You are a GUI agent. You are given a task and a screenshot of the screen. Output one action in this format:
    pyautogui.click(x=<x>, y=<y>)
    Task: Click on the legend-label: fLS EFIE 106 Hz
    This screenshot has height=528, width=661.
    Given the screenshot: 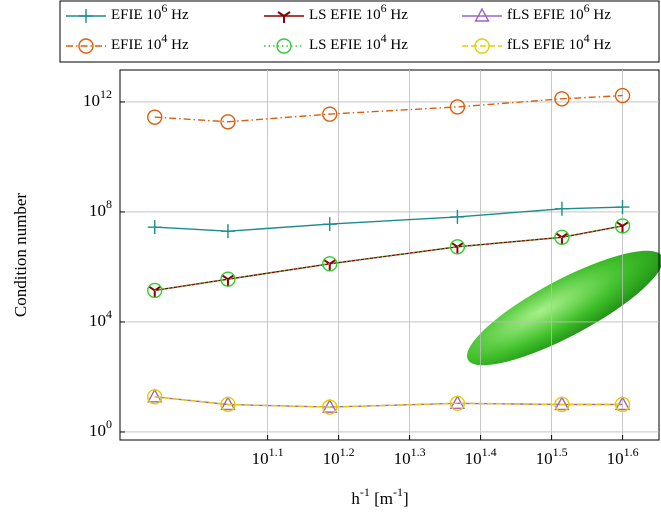 What is the action you would take?
    pyautogui.click(x=559, y=12)
    